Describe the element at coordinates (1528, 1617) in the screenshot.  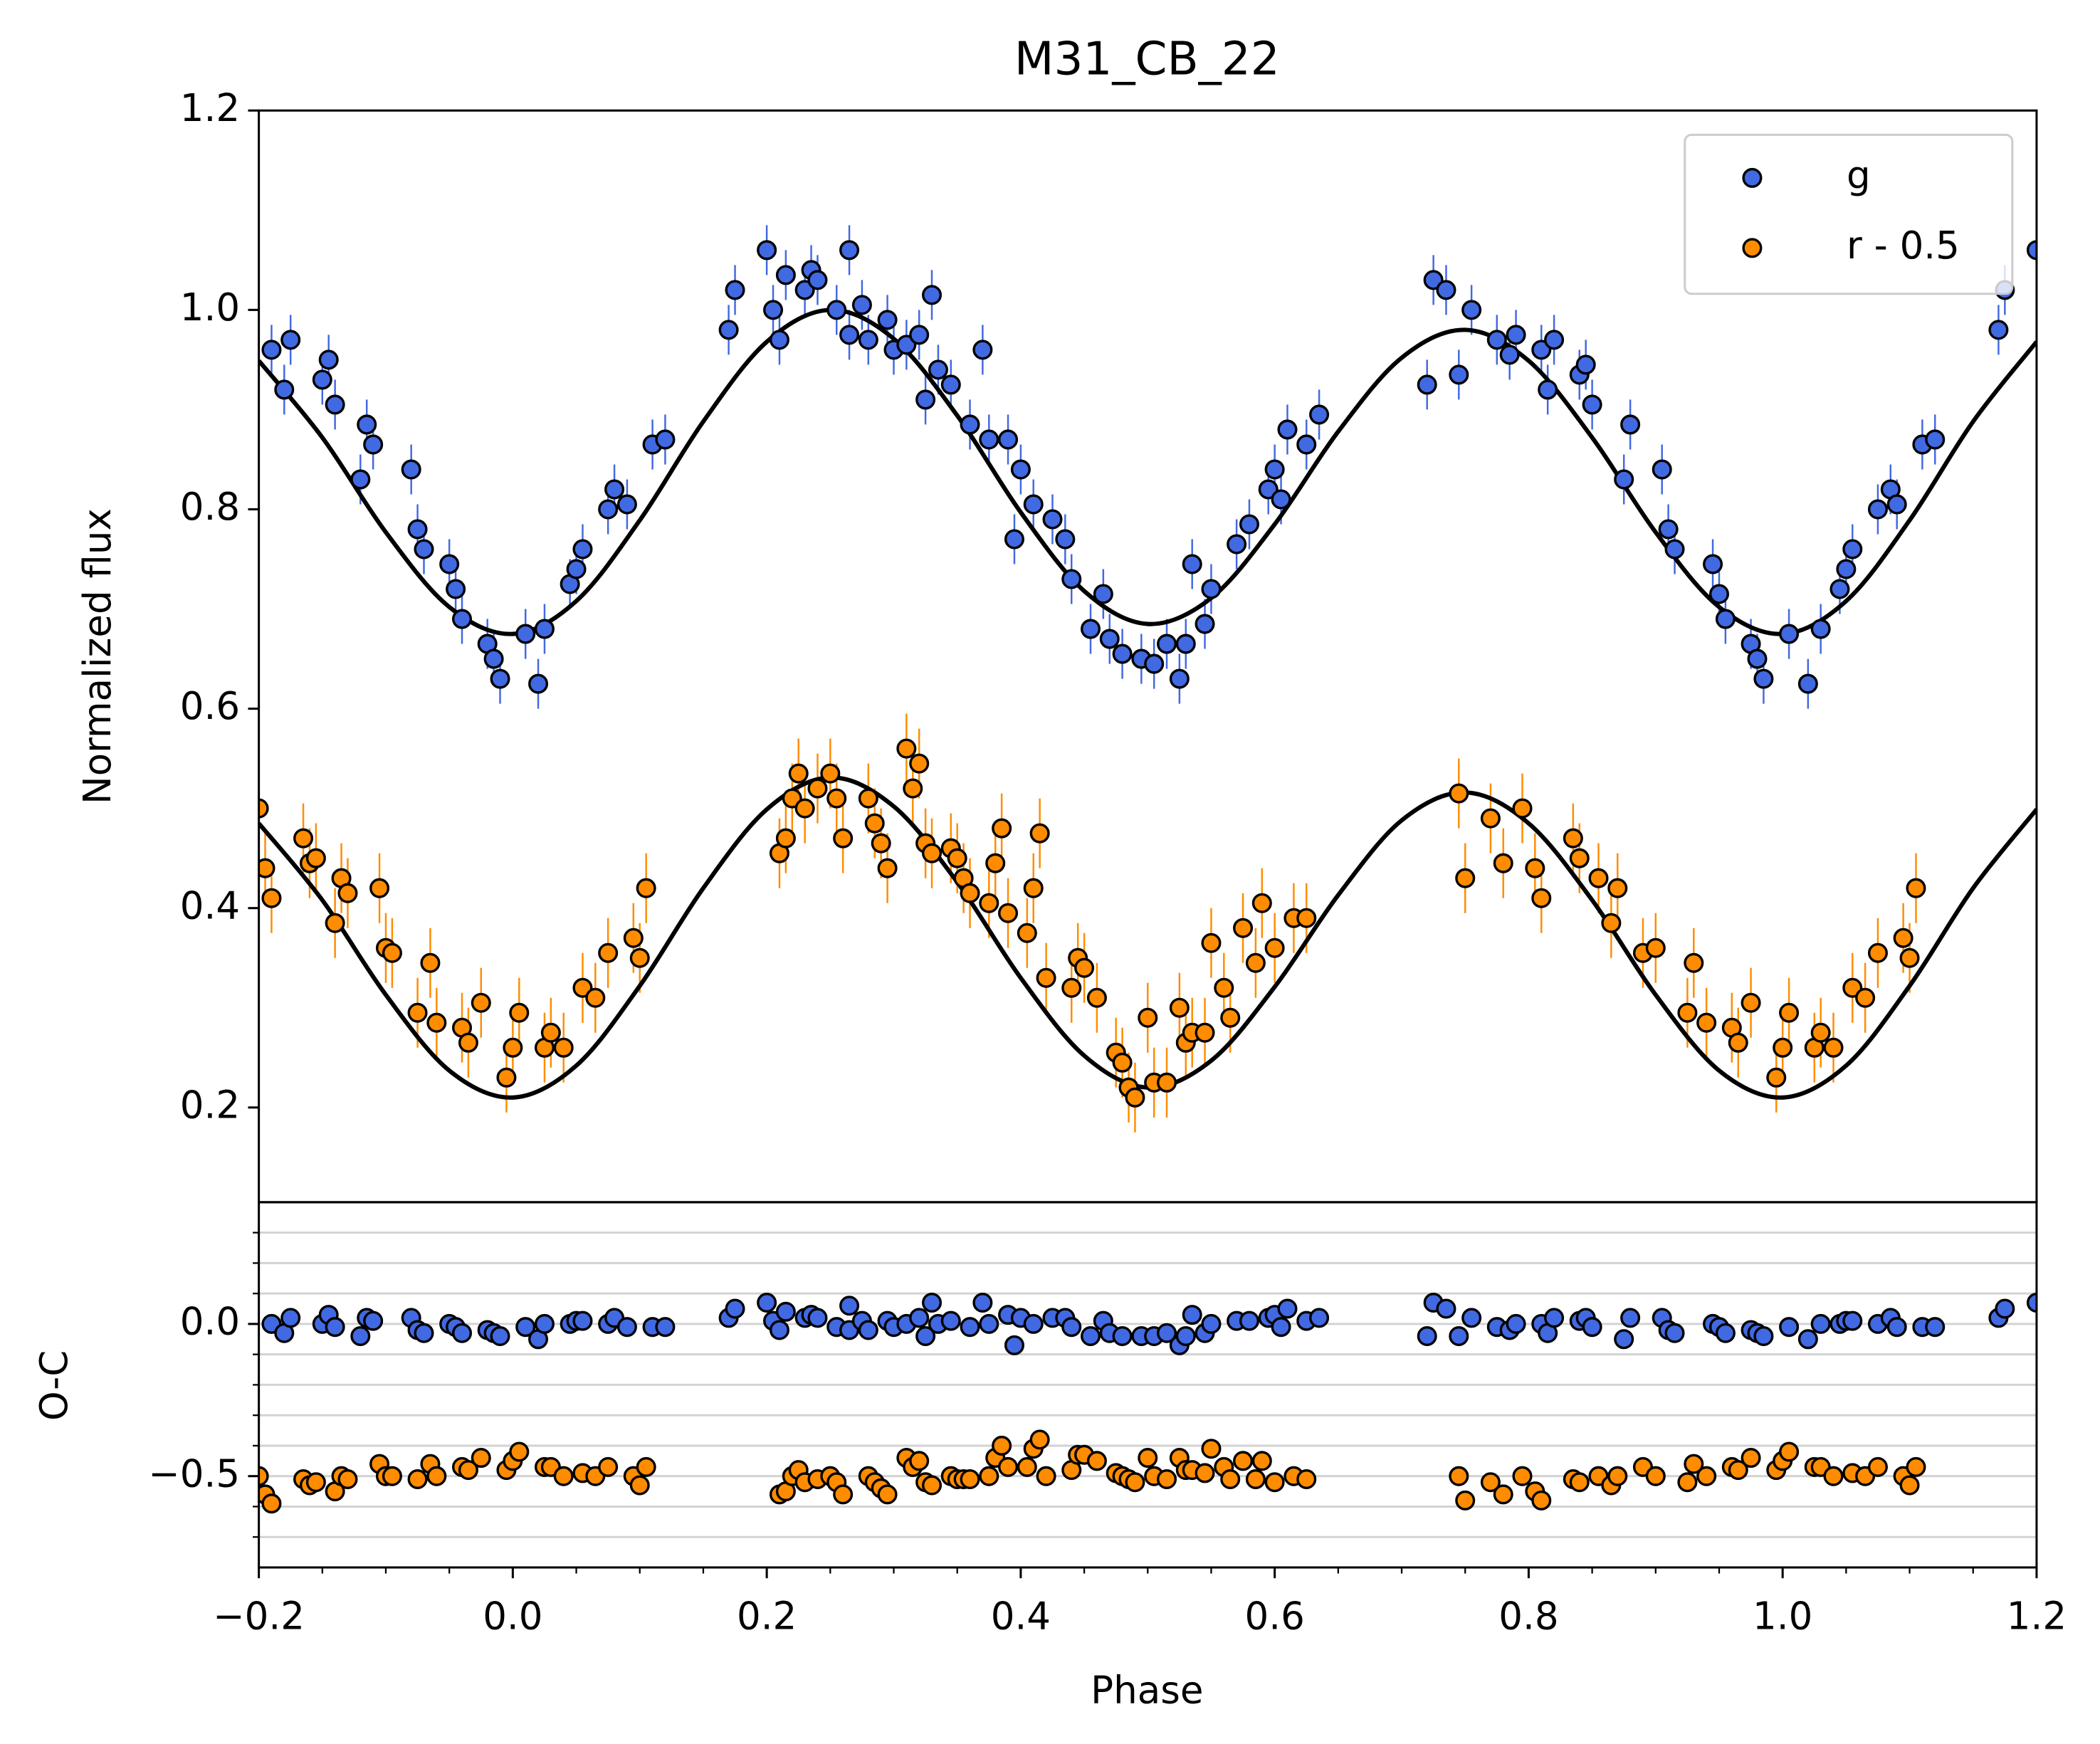
I see `x-tick-label: 0.8` at that location.